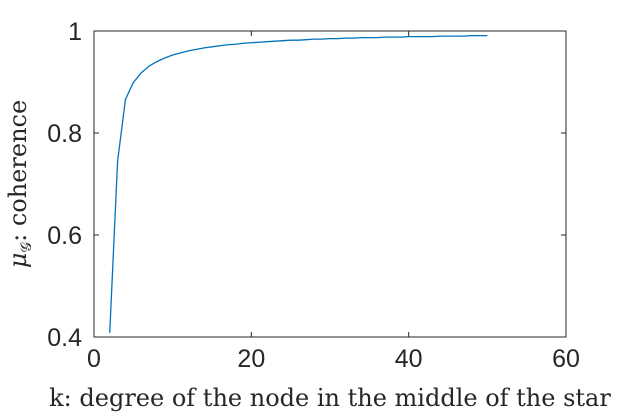 This screenshot has height=417, width=625. Describe the element at coordinates (566, 359) in the screenshot. I see `x-tick-label: 60` at that location.